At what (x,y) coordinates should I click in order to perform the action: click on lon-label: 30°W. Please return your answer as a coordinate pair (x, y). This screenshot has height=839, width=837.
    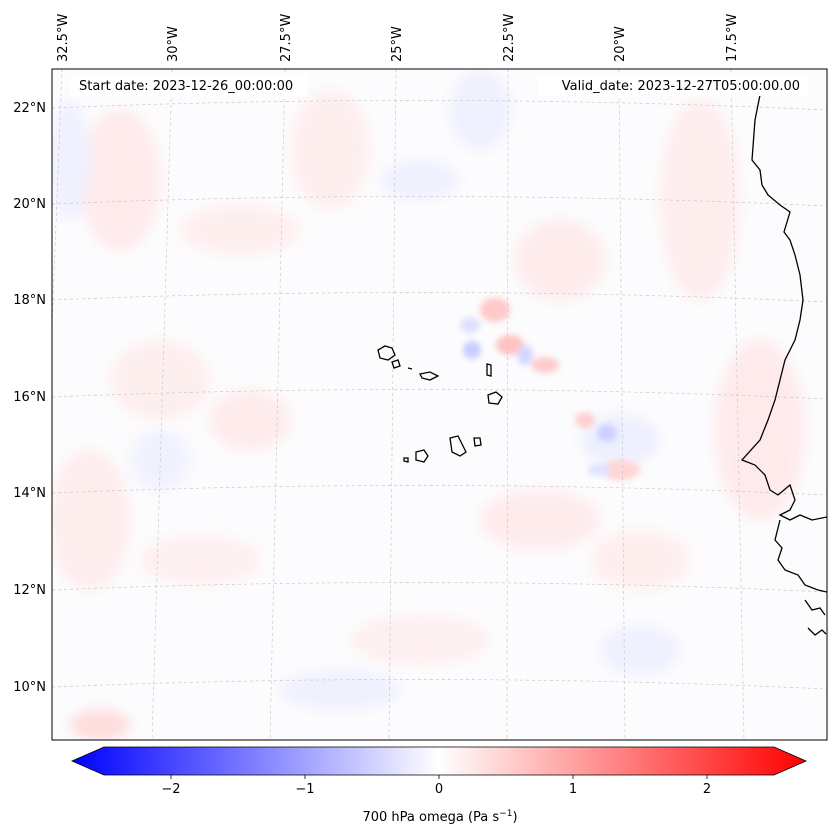
    Looking at the image, I should click on (173, 44).